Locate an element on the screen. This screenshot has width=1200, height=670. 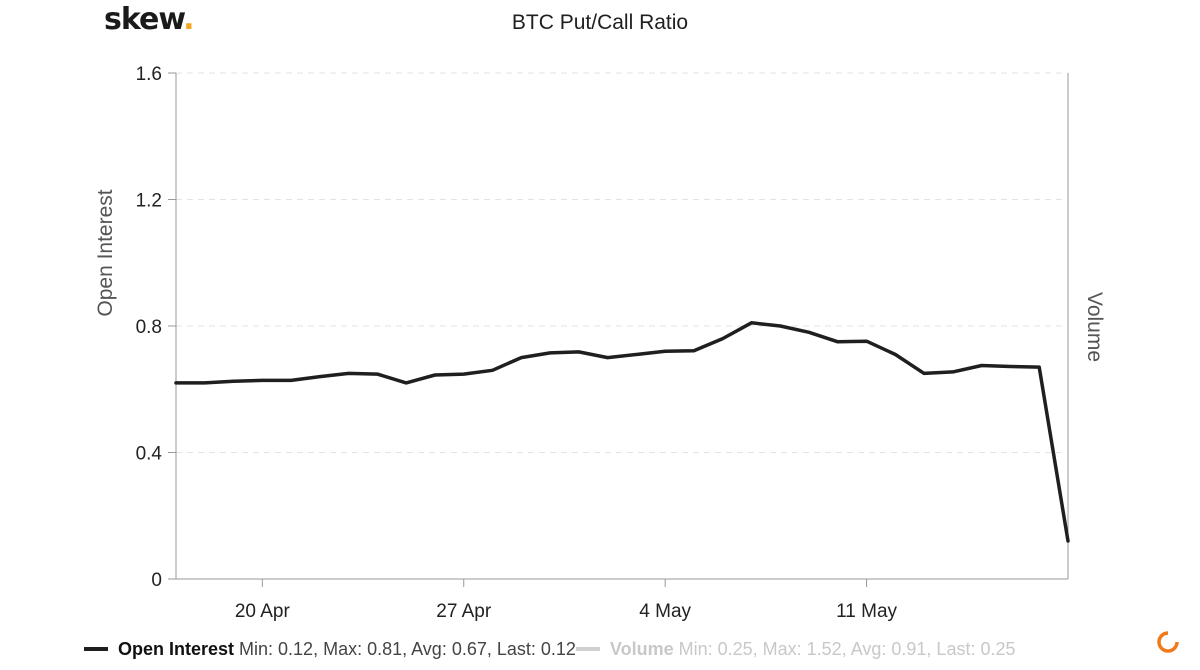
legend-label-volume: Volume is located at coordinates (641, 648).